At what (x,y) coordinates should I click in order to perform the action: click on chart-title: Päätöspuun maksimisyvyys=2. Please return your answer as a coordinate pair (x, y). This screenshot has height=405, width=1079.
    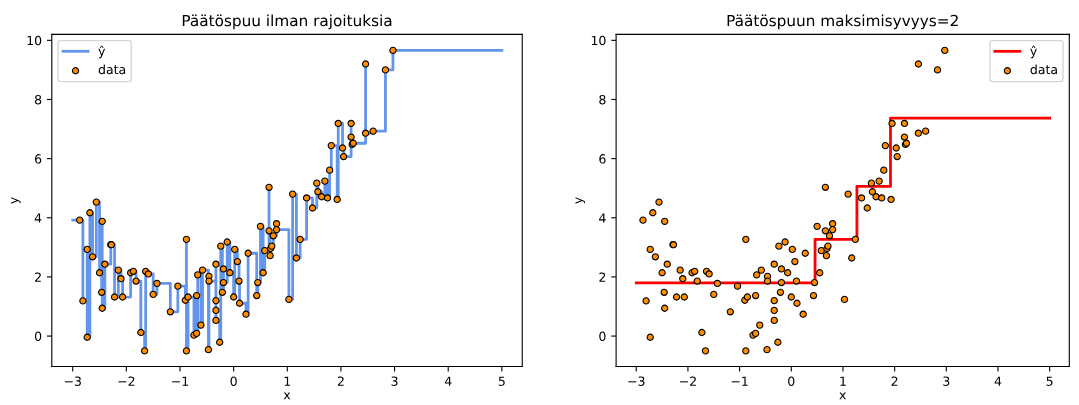
    Looking at the image, I should click on (842, 22).